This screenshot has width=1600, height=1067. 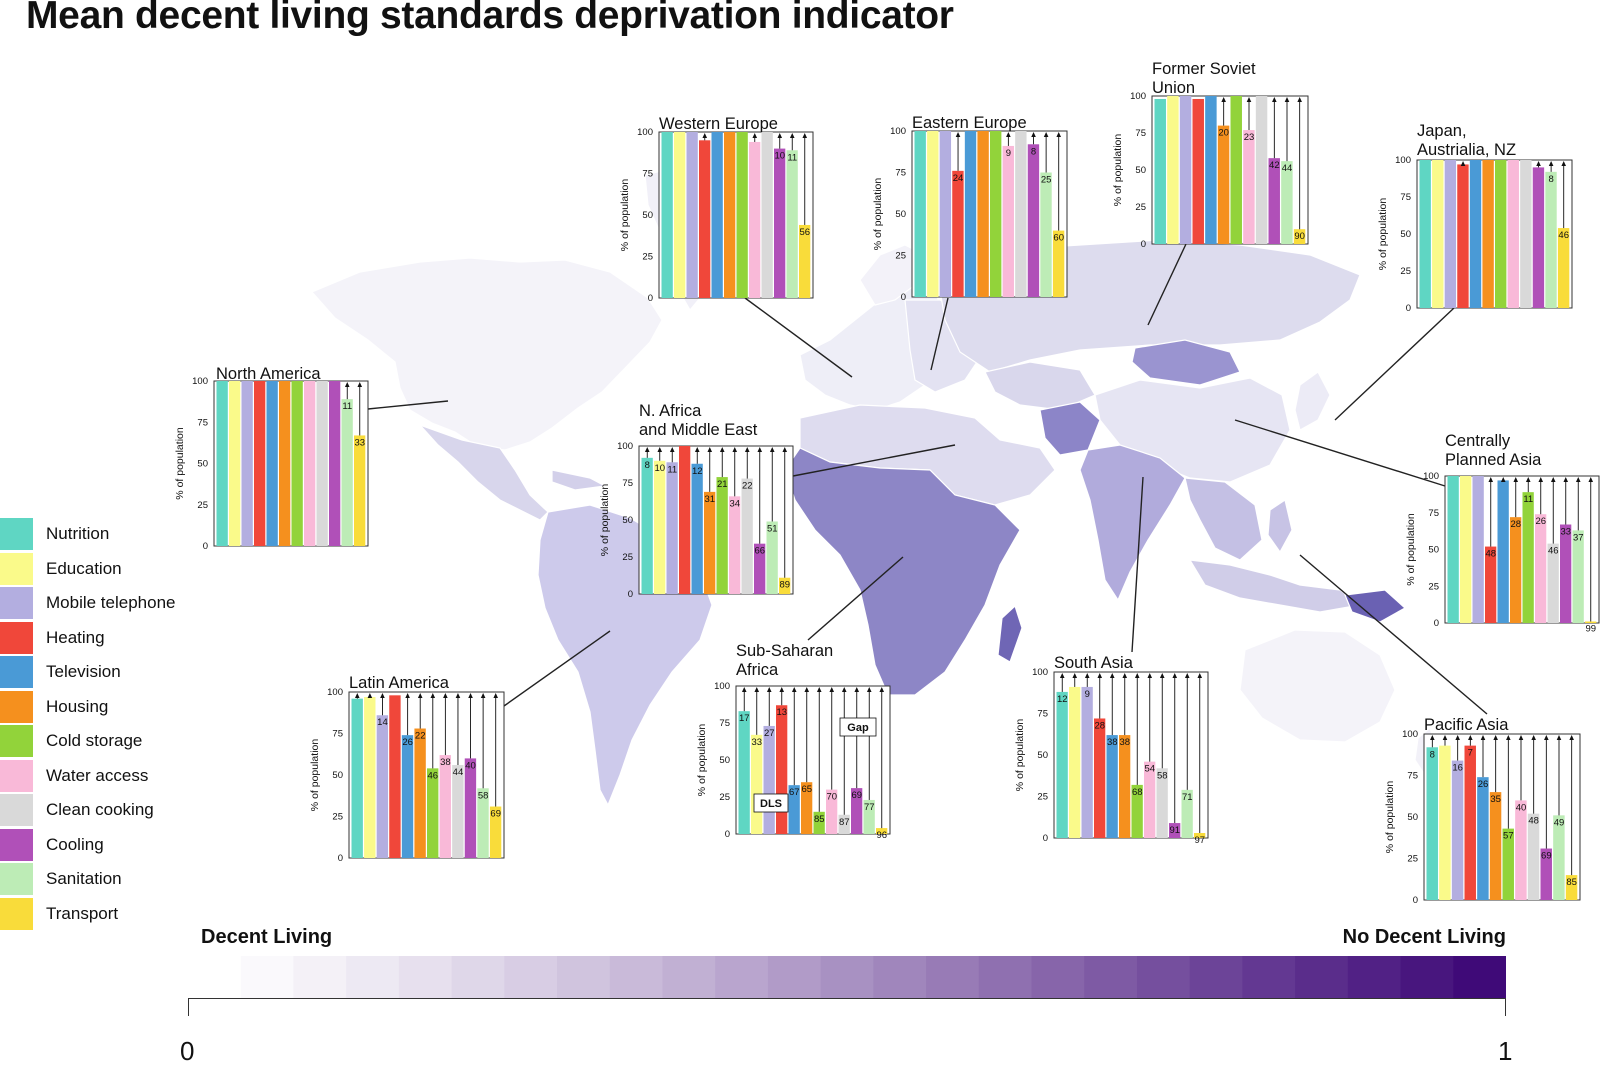 What do you see at coordinates (1033, 151) in the screenshot?
I see `gap-value-label: 8` at bounding box center [1033, 151].